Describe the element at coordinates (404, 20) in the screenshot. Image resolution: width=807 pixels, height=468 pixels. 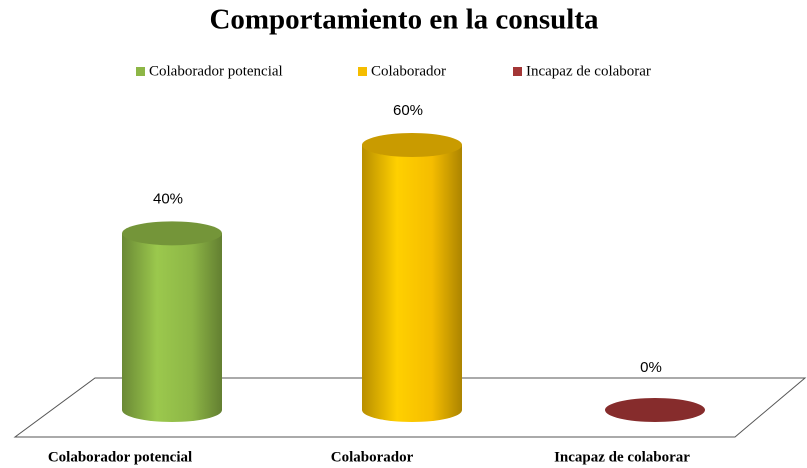
I see `chart-title: Comportamiento en la consulta` at that location.